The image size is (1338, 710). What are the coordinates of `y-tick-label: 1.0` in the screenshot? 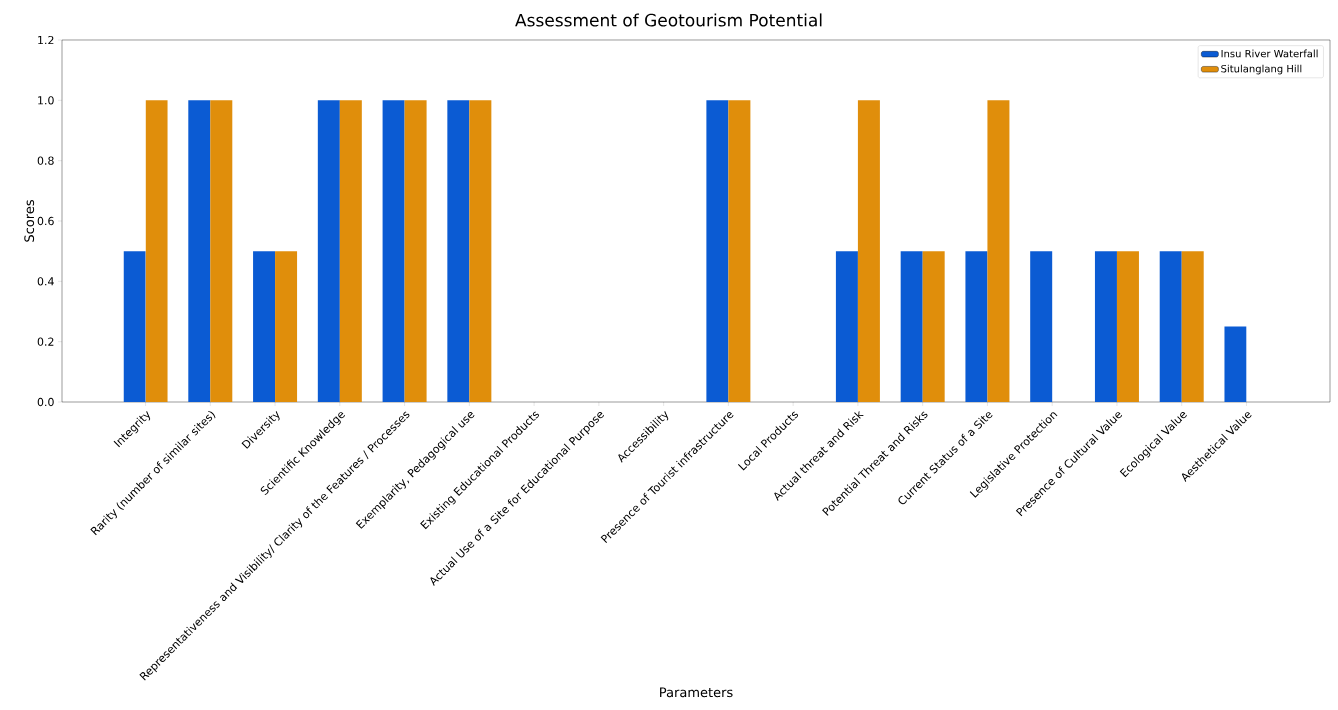 It's located at (46, 100).